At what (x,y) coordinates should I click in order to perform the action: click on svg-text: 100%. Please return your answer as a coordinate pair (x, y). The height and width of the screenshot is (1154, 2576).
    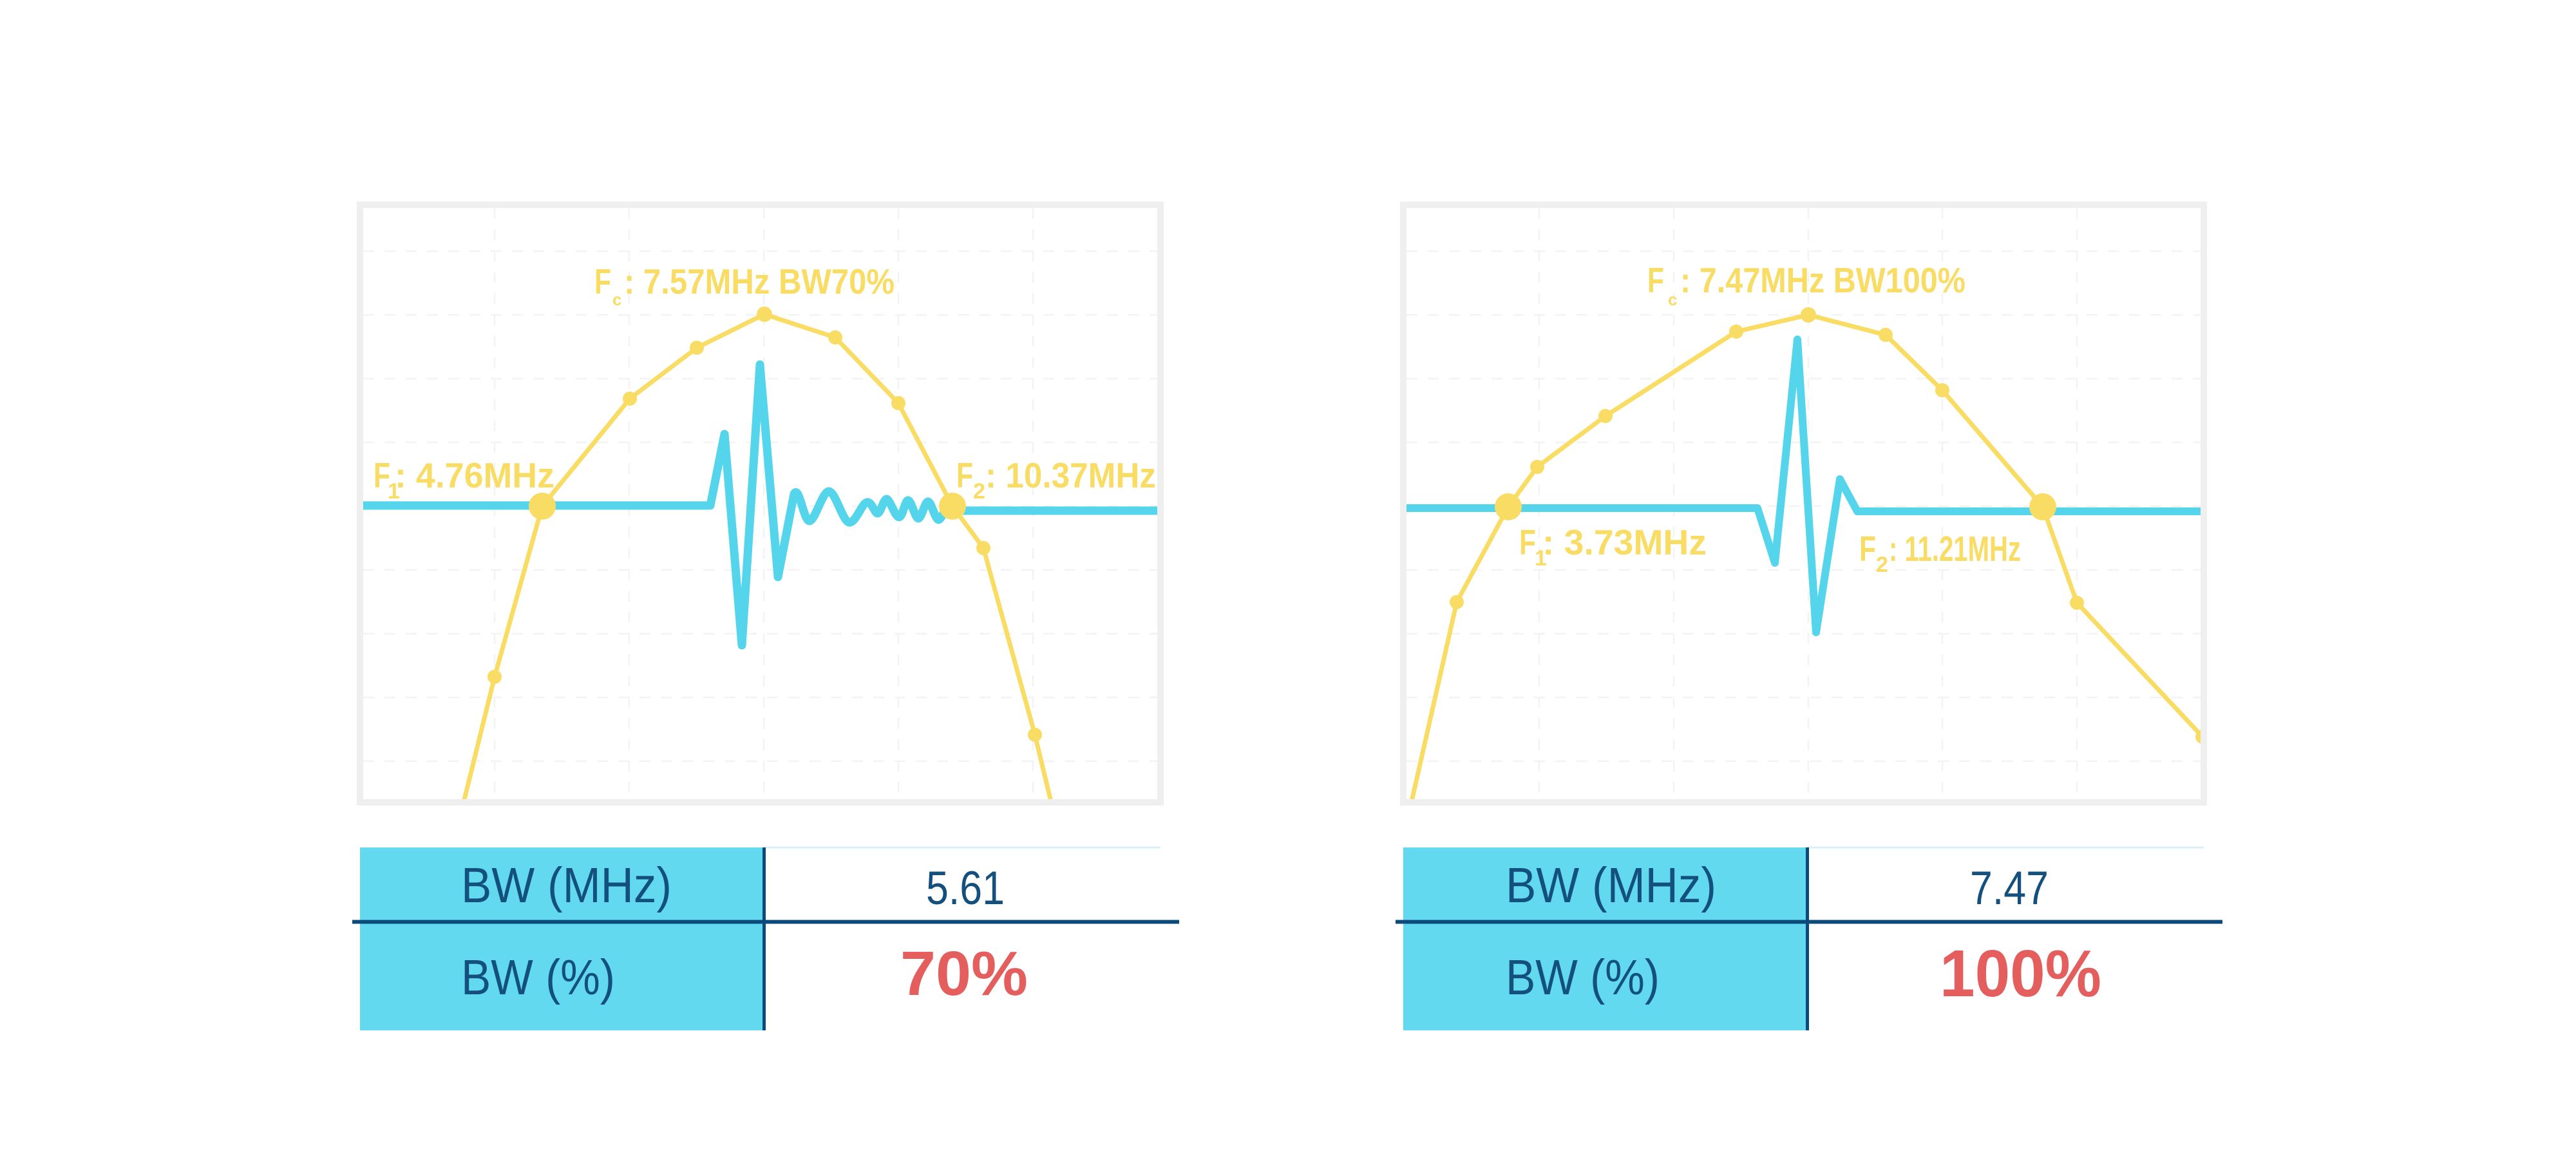
    Looking at the image, I should click on (2020, 973).